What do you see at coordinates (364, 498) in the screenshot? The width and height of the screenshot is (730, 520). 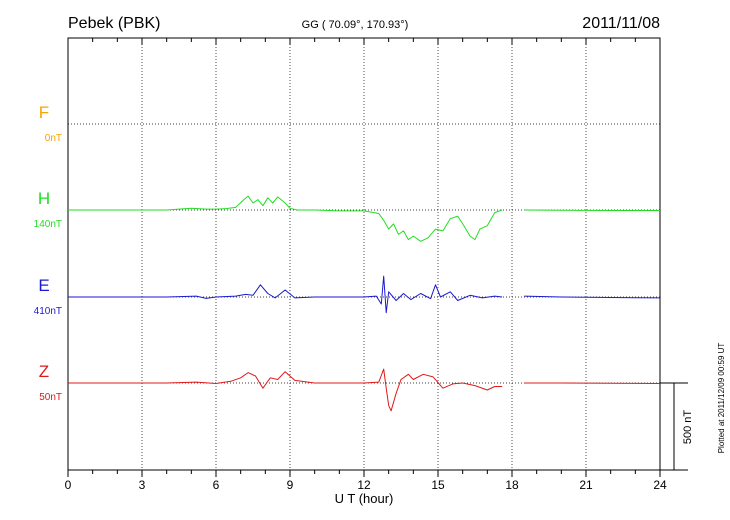 I see `x-axis-label: U T (hour)` at bounding box center [364, 498].